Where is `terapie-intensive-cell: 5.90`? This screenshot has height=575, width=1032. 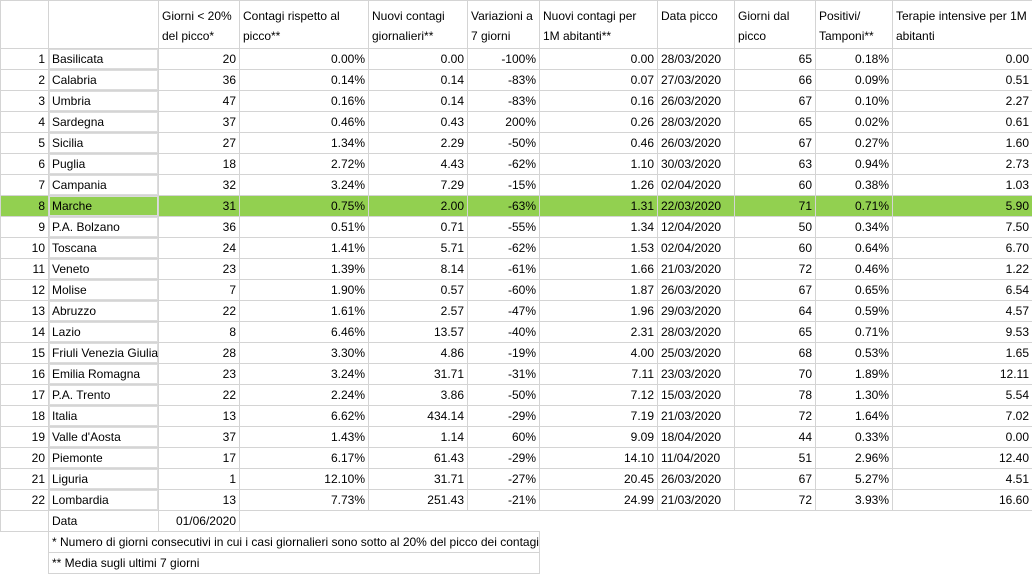 terapie-intensive-cell: 5.90 is located at coordinates (962, 206).